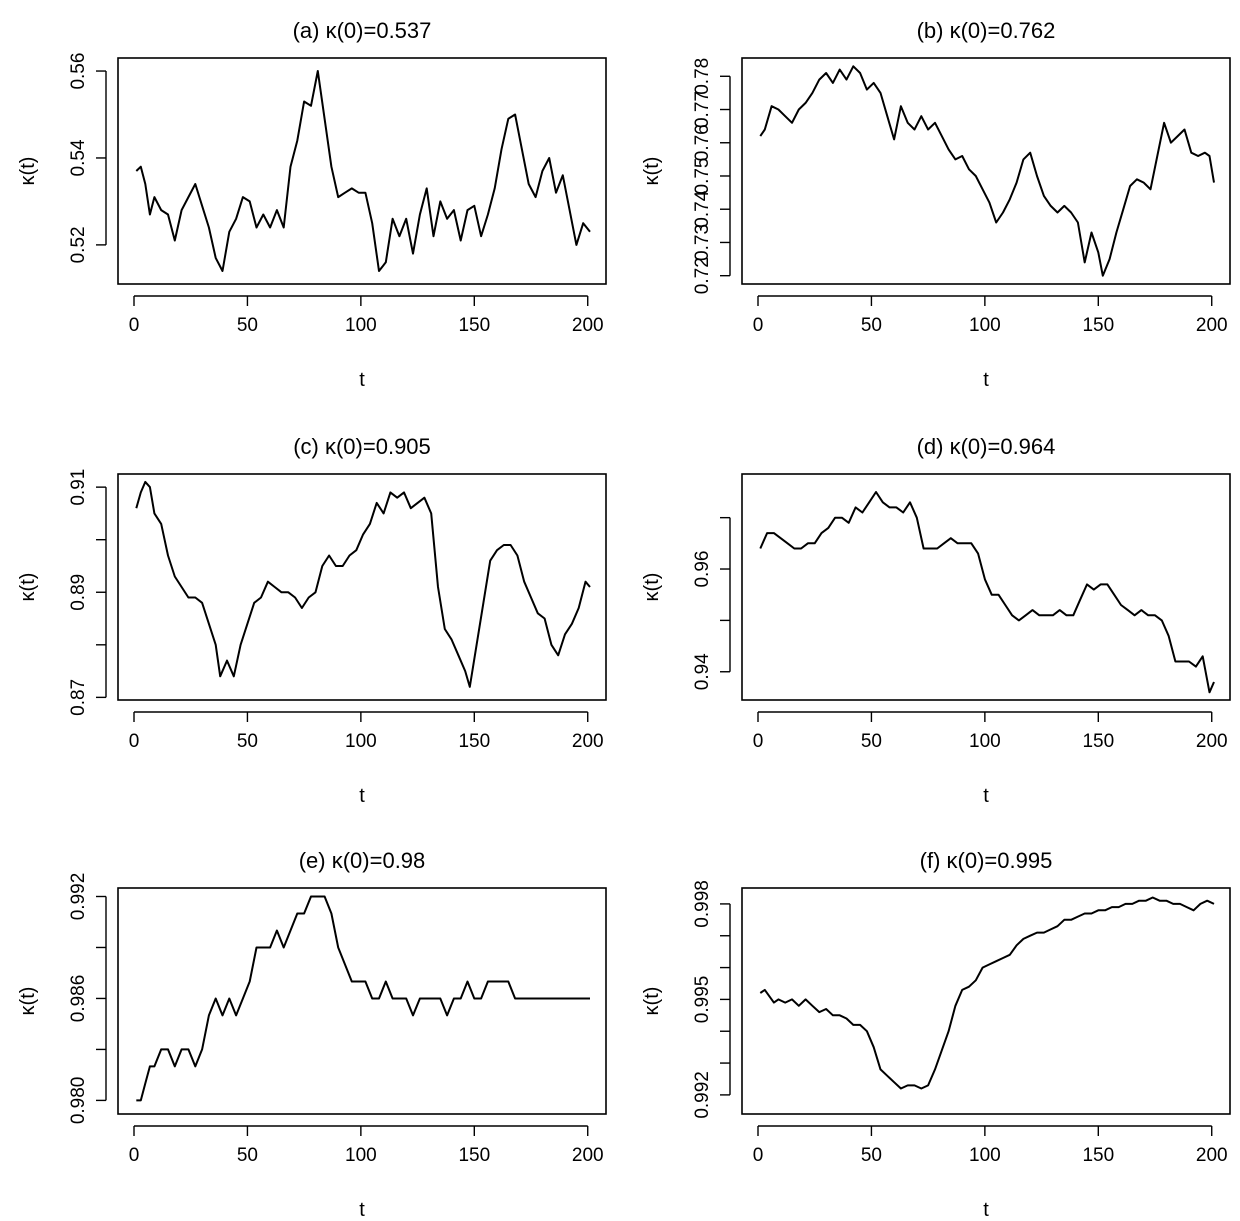 This screenshot has width=1240, height=1221. Describe the element at coordinates (78, 157) in the screenshot. I see `y-tick-label-a: 0.54` at that location.